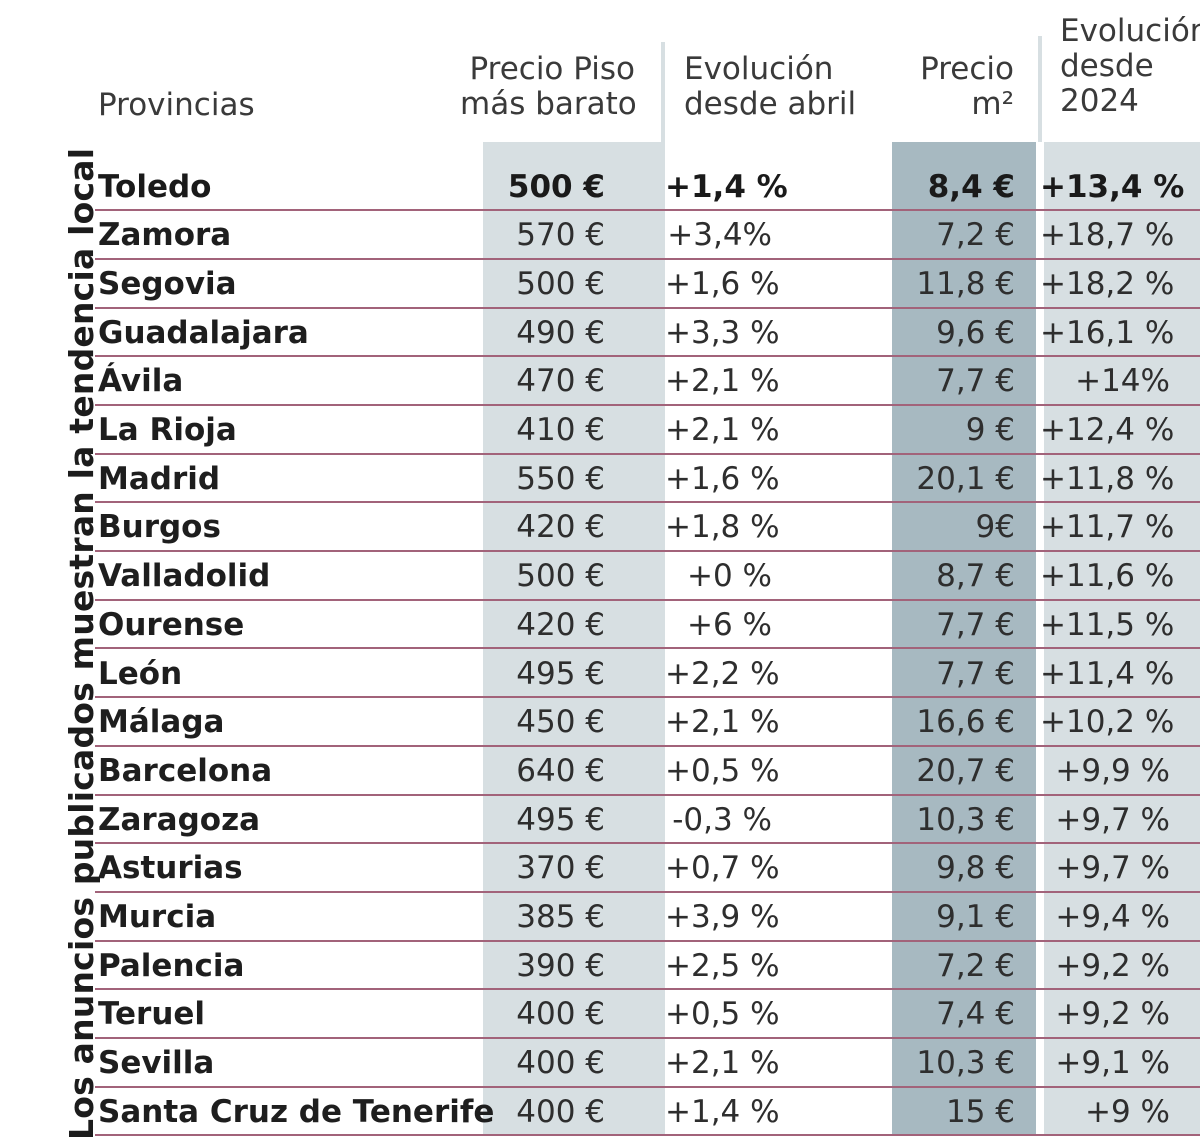  Describe the element at coordinates (1112, 917) in the screenshot. I see `evolucion-2024-value: +9,4 %` at that location.